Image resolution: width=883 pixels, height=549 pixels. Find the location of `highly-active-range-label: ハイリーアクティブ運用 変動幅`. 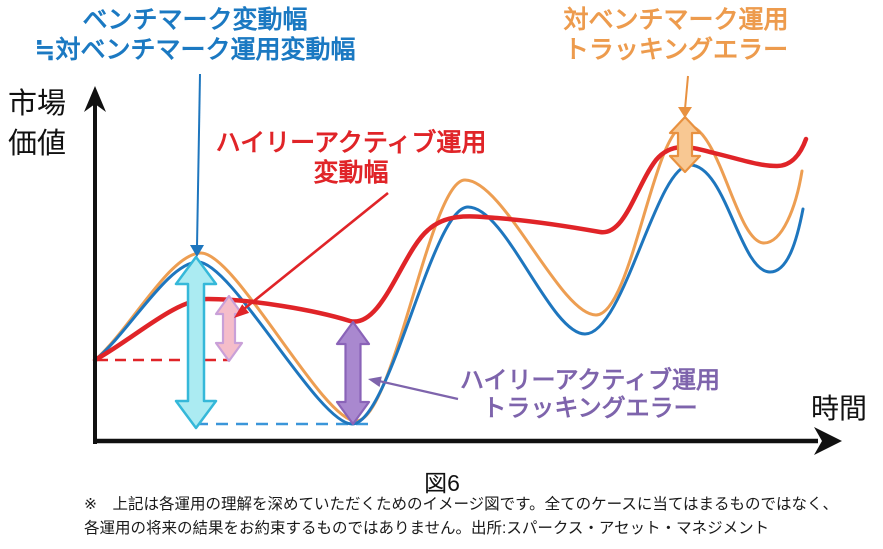

highly-active-range-label: ハイリーアクティブ運用 変動幅 is located at coordinates (351, 158).